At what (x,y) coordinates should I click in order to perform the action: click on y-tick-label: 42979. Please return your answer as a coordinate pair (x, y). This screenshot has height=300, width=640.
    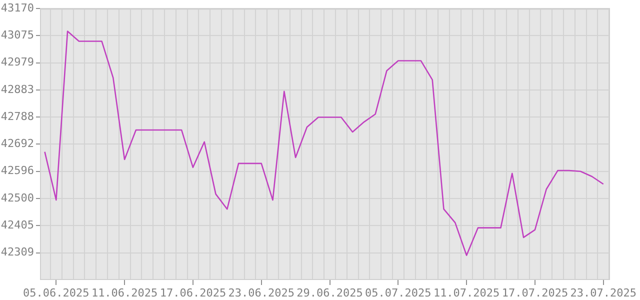
    Looking at the image, I should click on (17, 62).